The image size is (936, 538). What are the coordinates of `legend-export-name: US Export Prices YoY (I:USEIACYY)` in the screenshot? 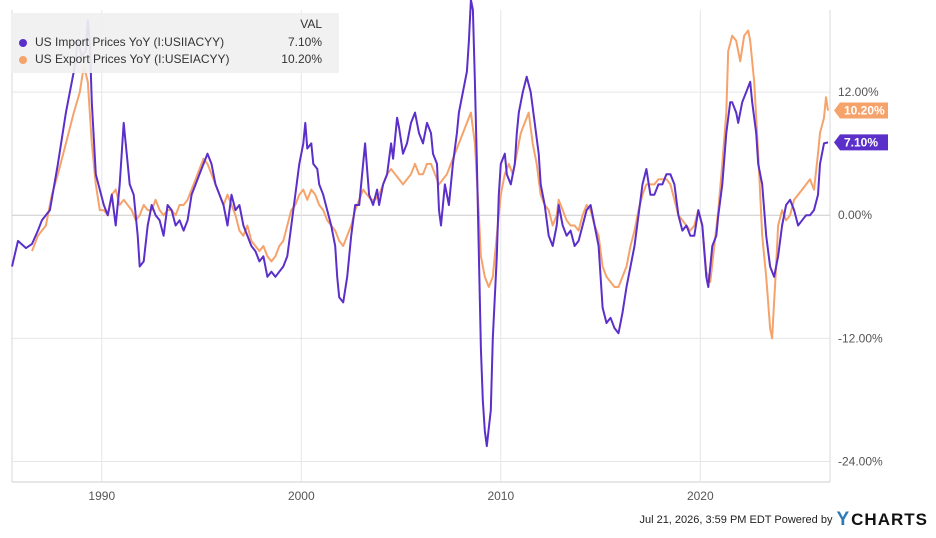 It's located at (132, 59).